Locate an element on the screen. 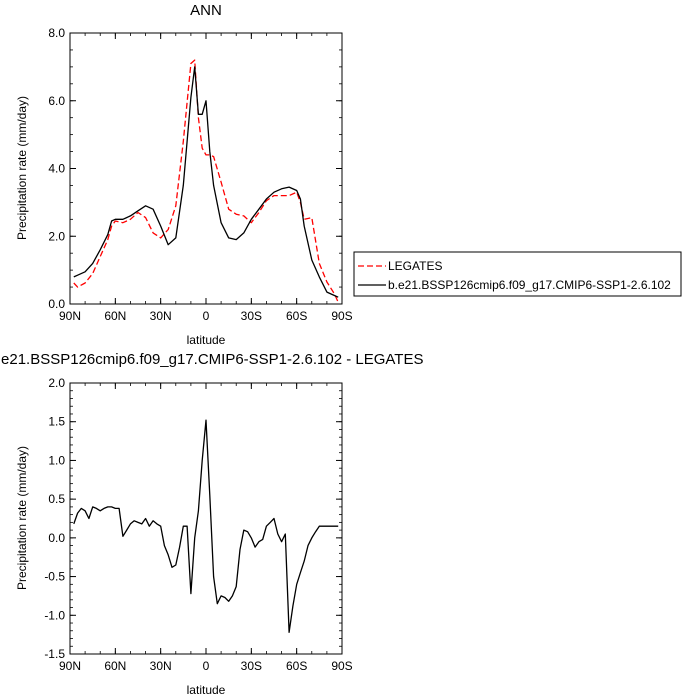 The image size is (700, 700). bottom-series-group is located at coordinates (206, 526).